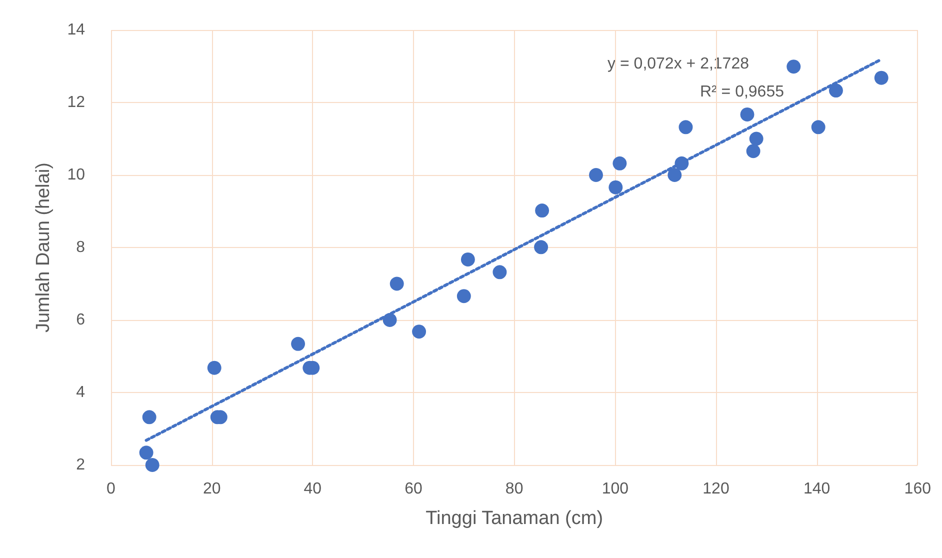 This screenshot has width=942, height=558. Describe the element at coordinates (81, 247) in the screenshot. I see `y-tick-label: 8` at that location.